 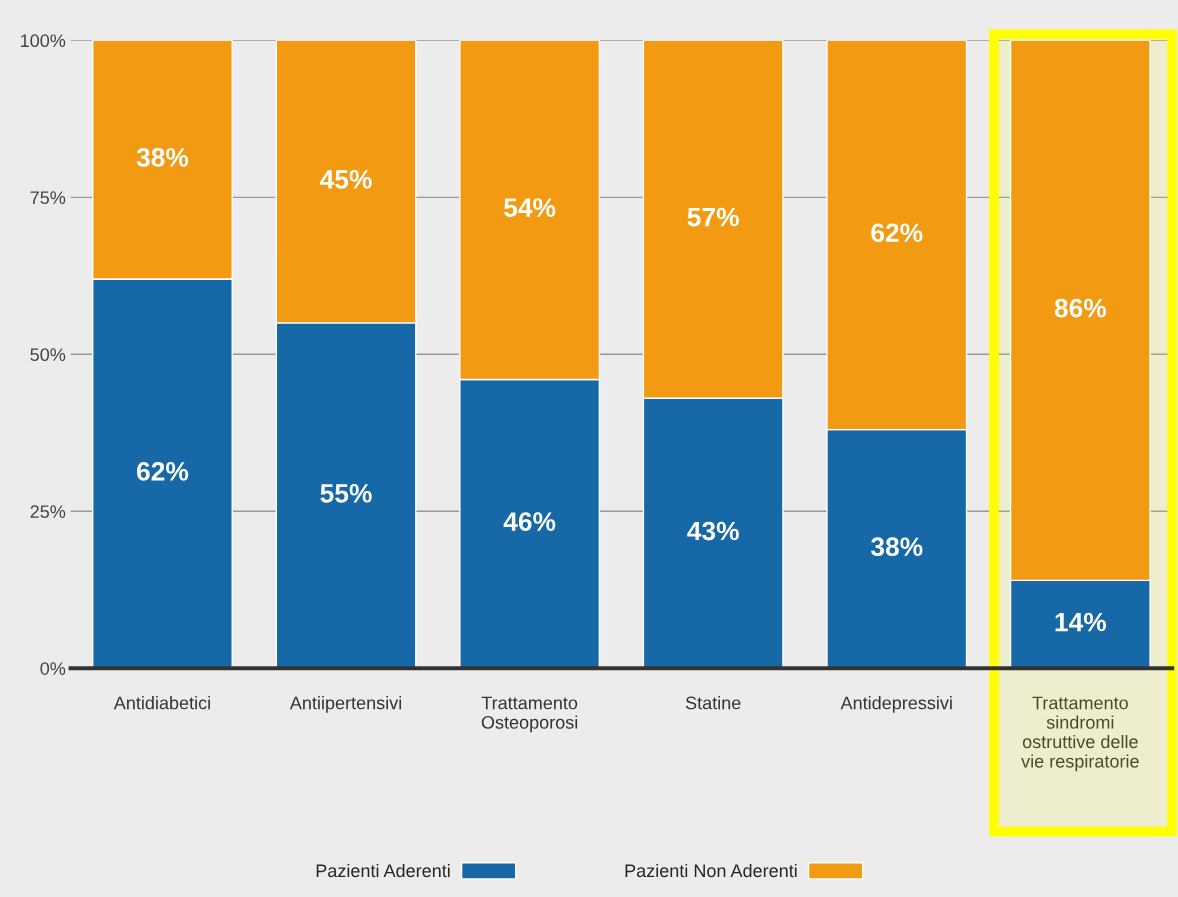 What do you see at coordinates (53, 668) in the screenshot?
I see `y-tick-label: 0%` at bounding box center [53, 668].